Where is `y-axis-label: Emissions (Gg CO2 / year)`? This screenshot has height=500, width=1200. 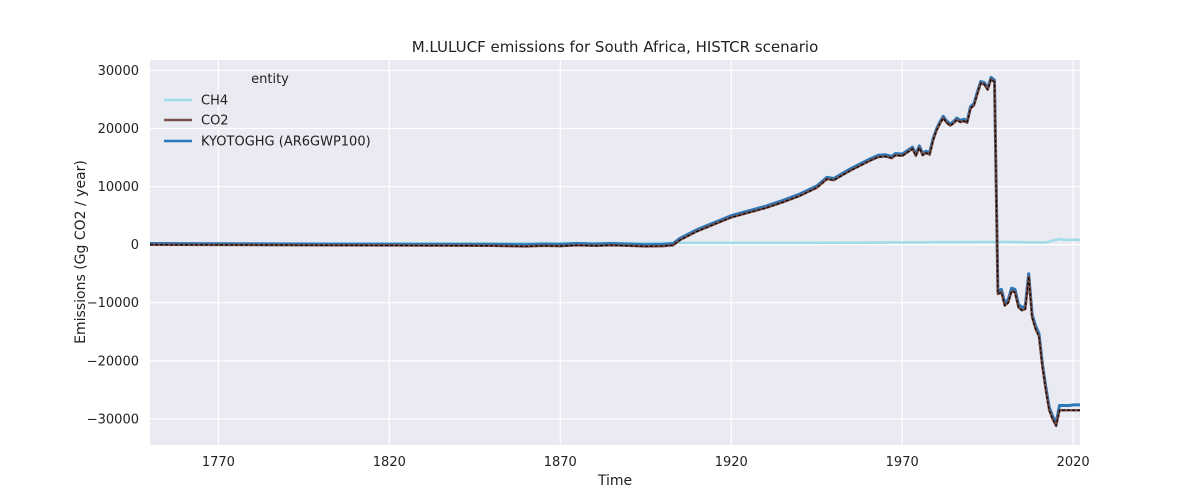 y-axis-label: Emissions (Gg CO2 / year) is located at coordinates (81, 252).